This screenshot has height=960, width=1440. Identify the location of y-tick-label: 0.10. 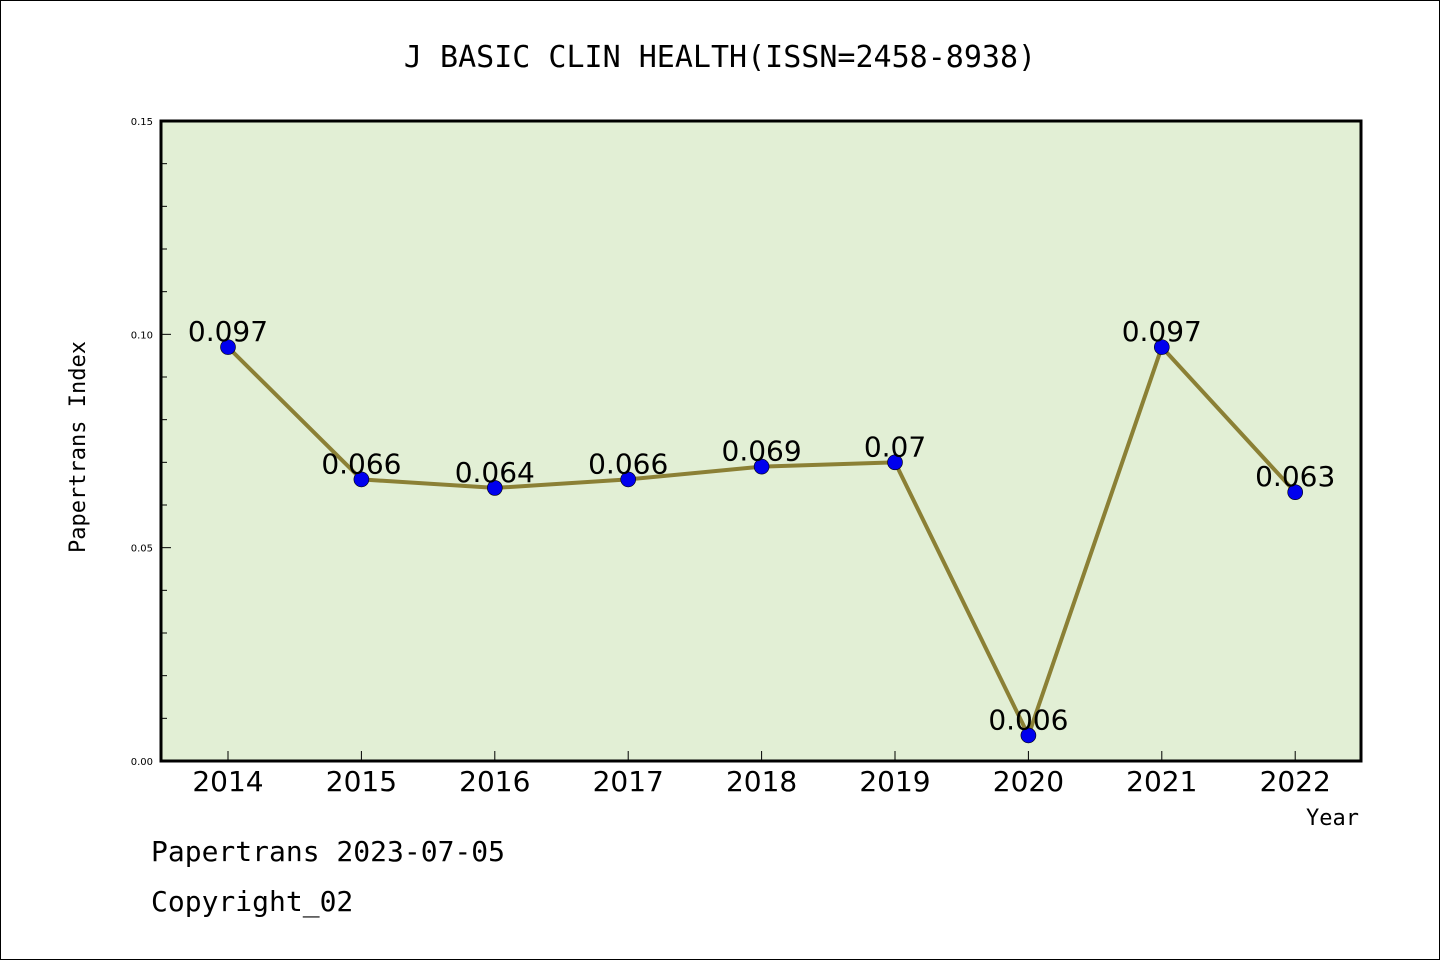
(142, 335).